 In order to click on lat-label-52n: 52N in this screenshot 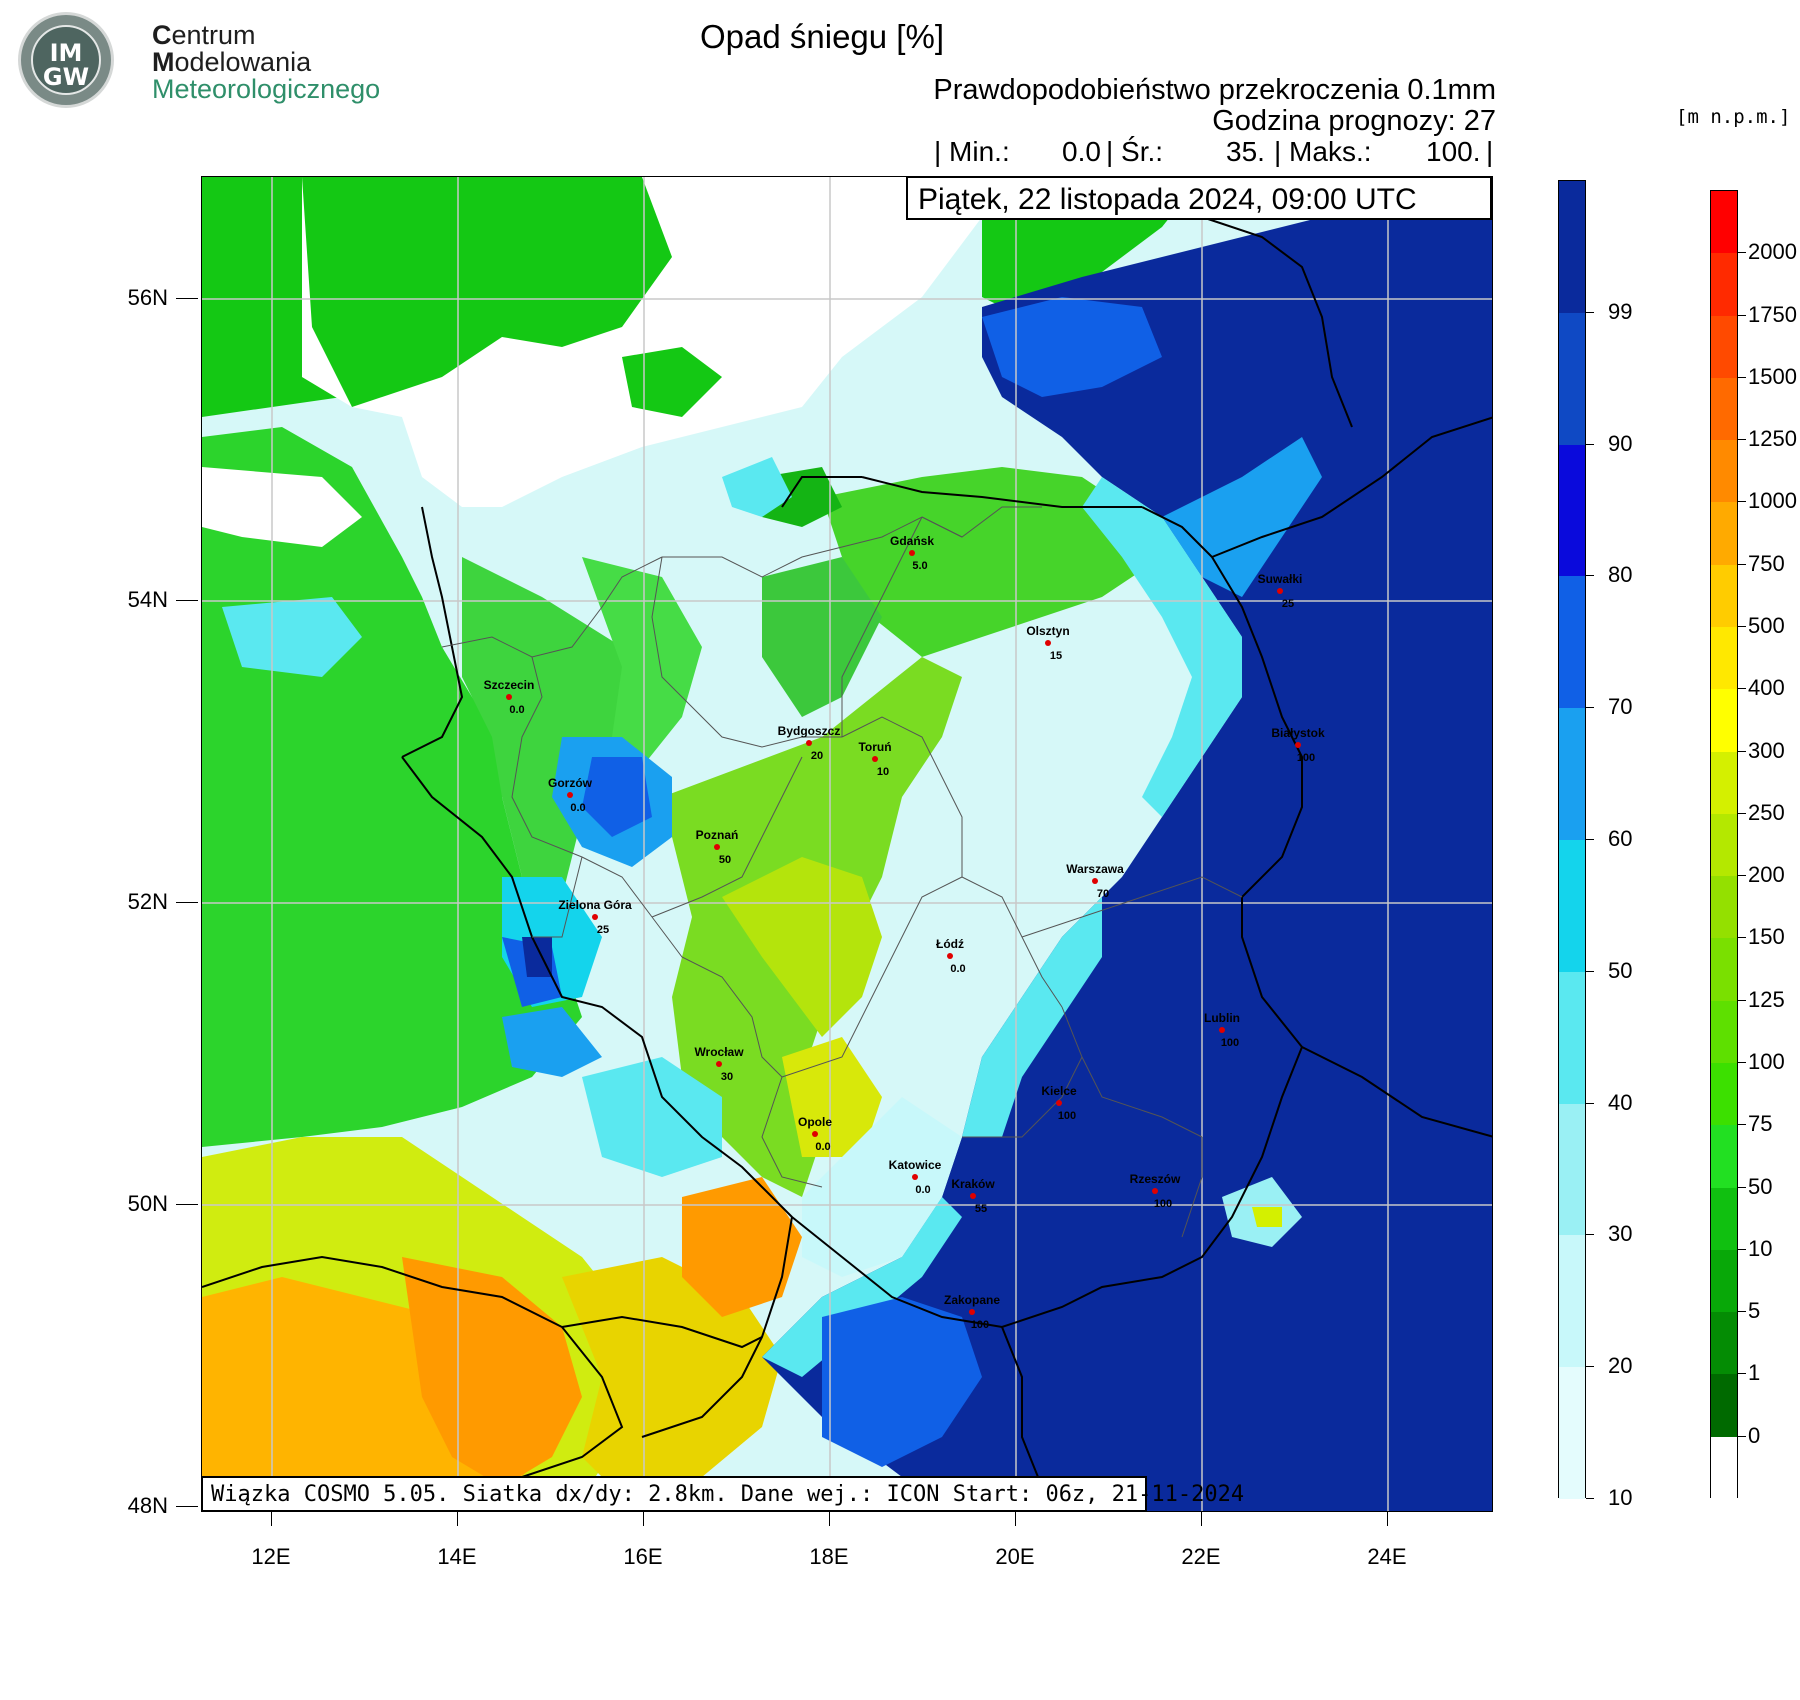, I will do `click(147, 901)`.